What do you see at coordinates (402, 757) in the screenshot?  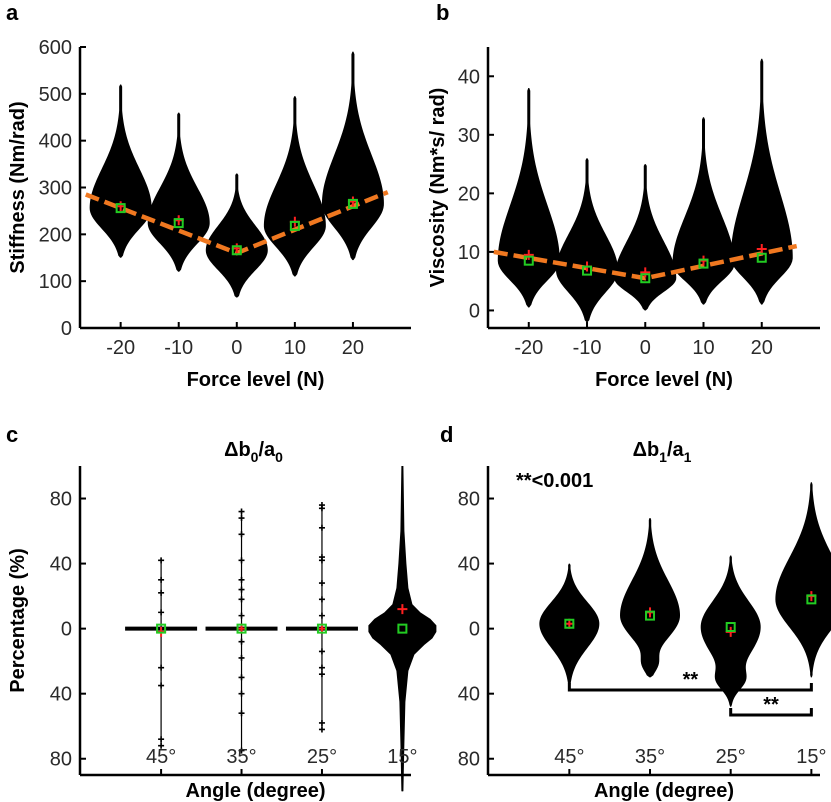 I see `x-tick-label: 15°` at bounding box center [402, 757].